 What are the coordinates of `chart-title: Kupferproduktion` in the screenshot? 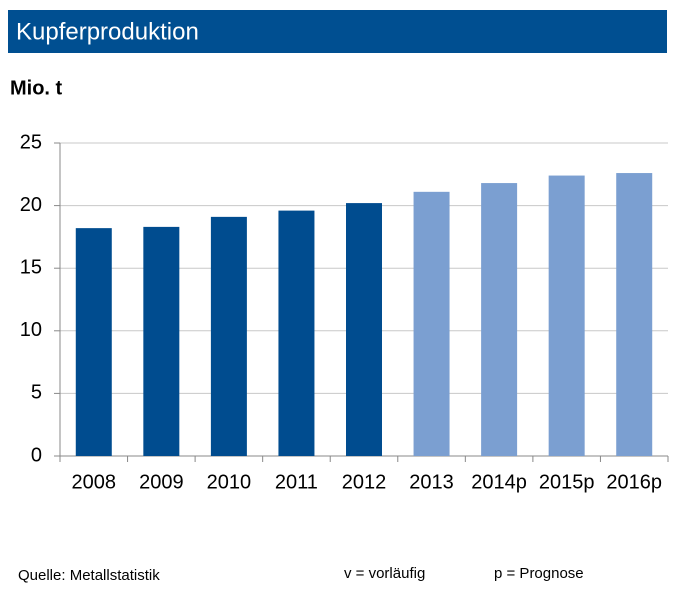 It's located at (107, 31).